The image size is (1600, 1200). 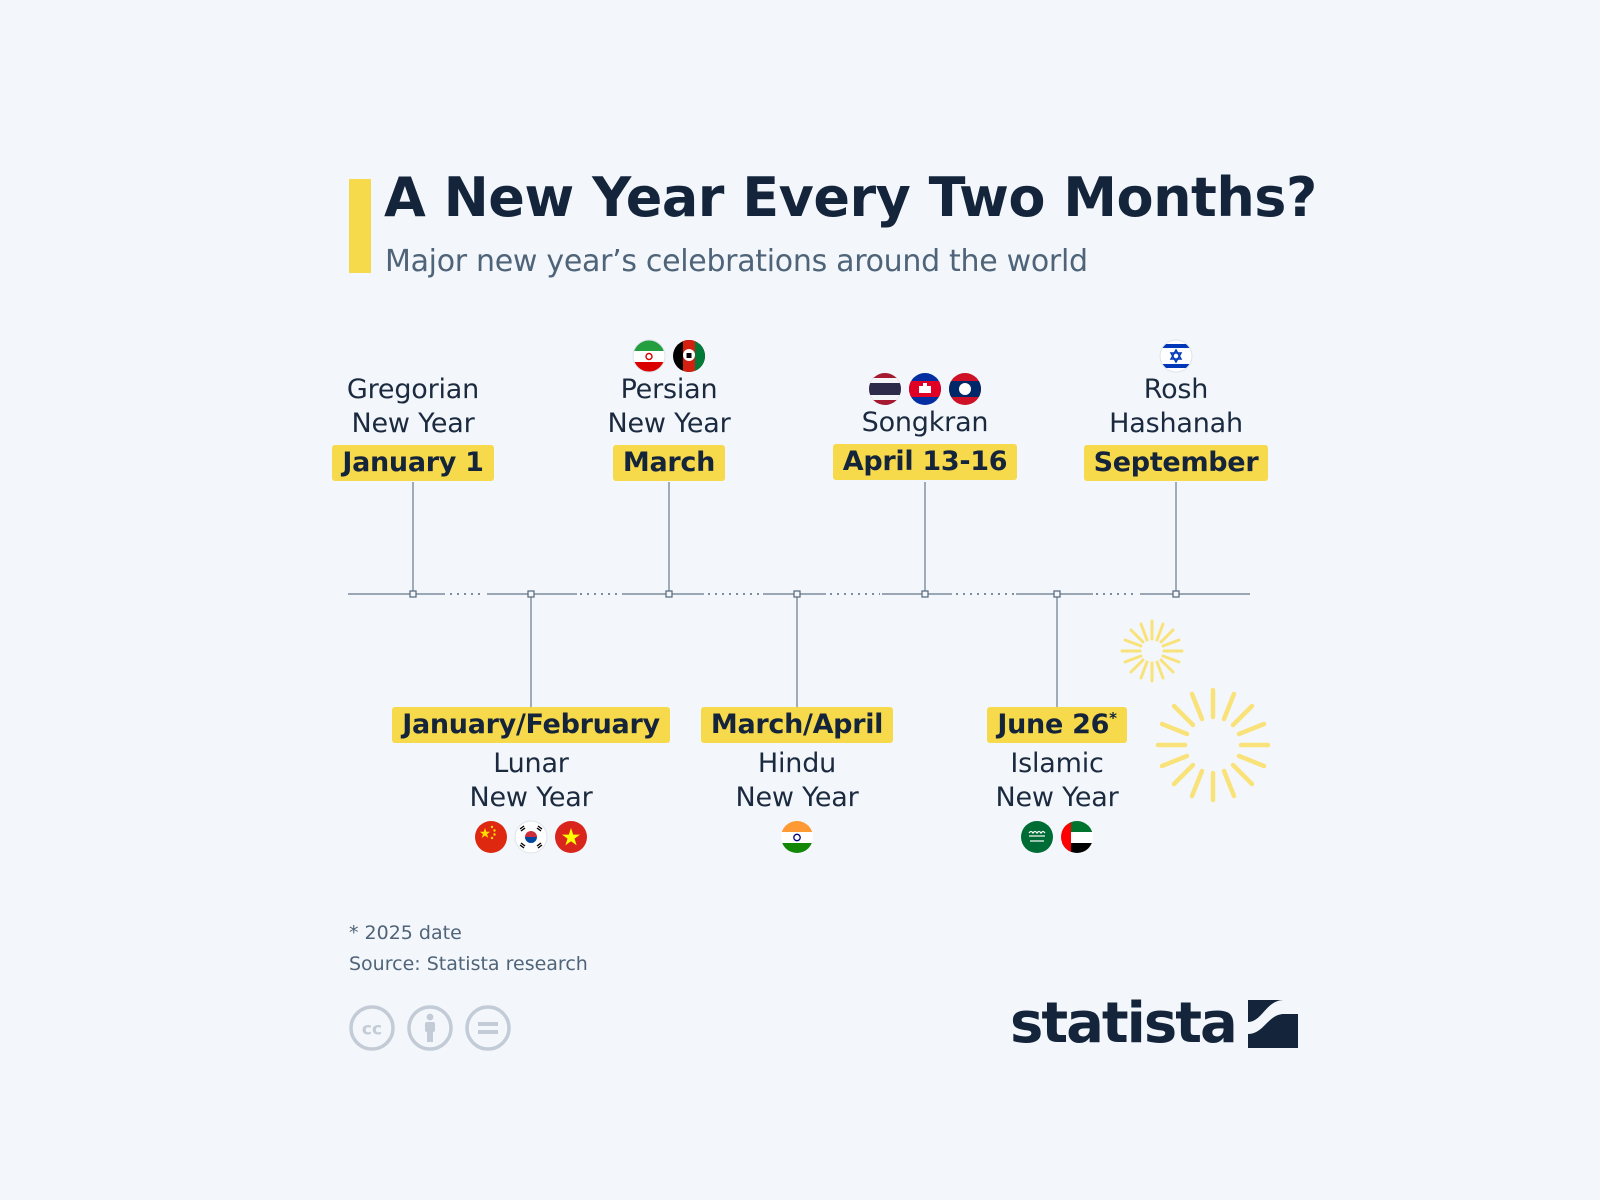 I want to click on event-date: March, so click(x=669, y=463).